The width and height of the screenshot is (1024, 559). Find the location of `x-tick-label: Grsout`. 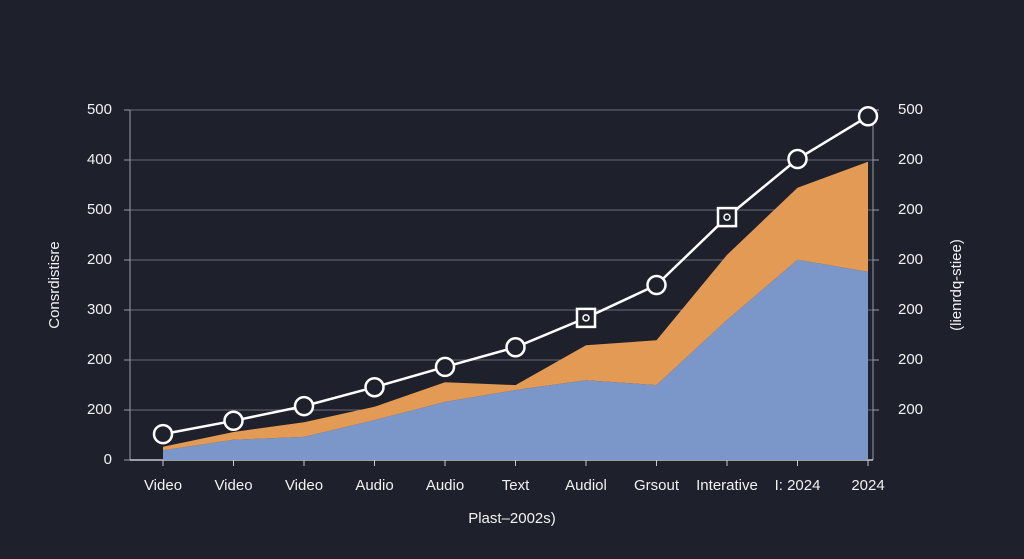

x-tick-label: Grsout is located at coordinates (657, 485).